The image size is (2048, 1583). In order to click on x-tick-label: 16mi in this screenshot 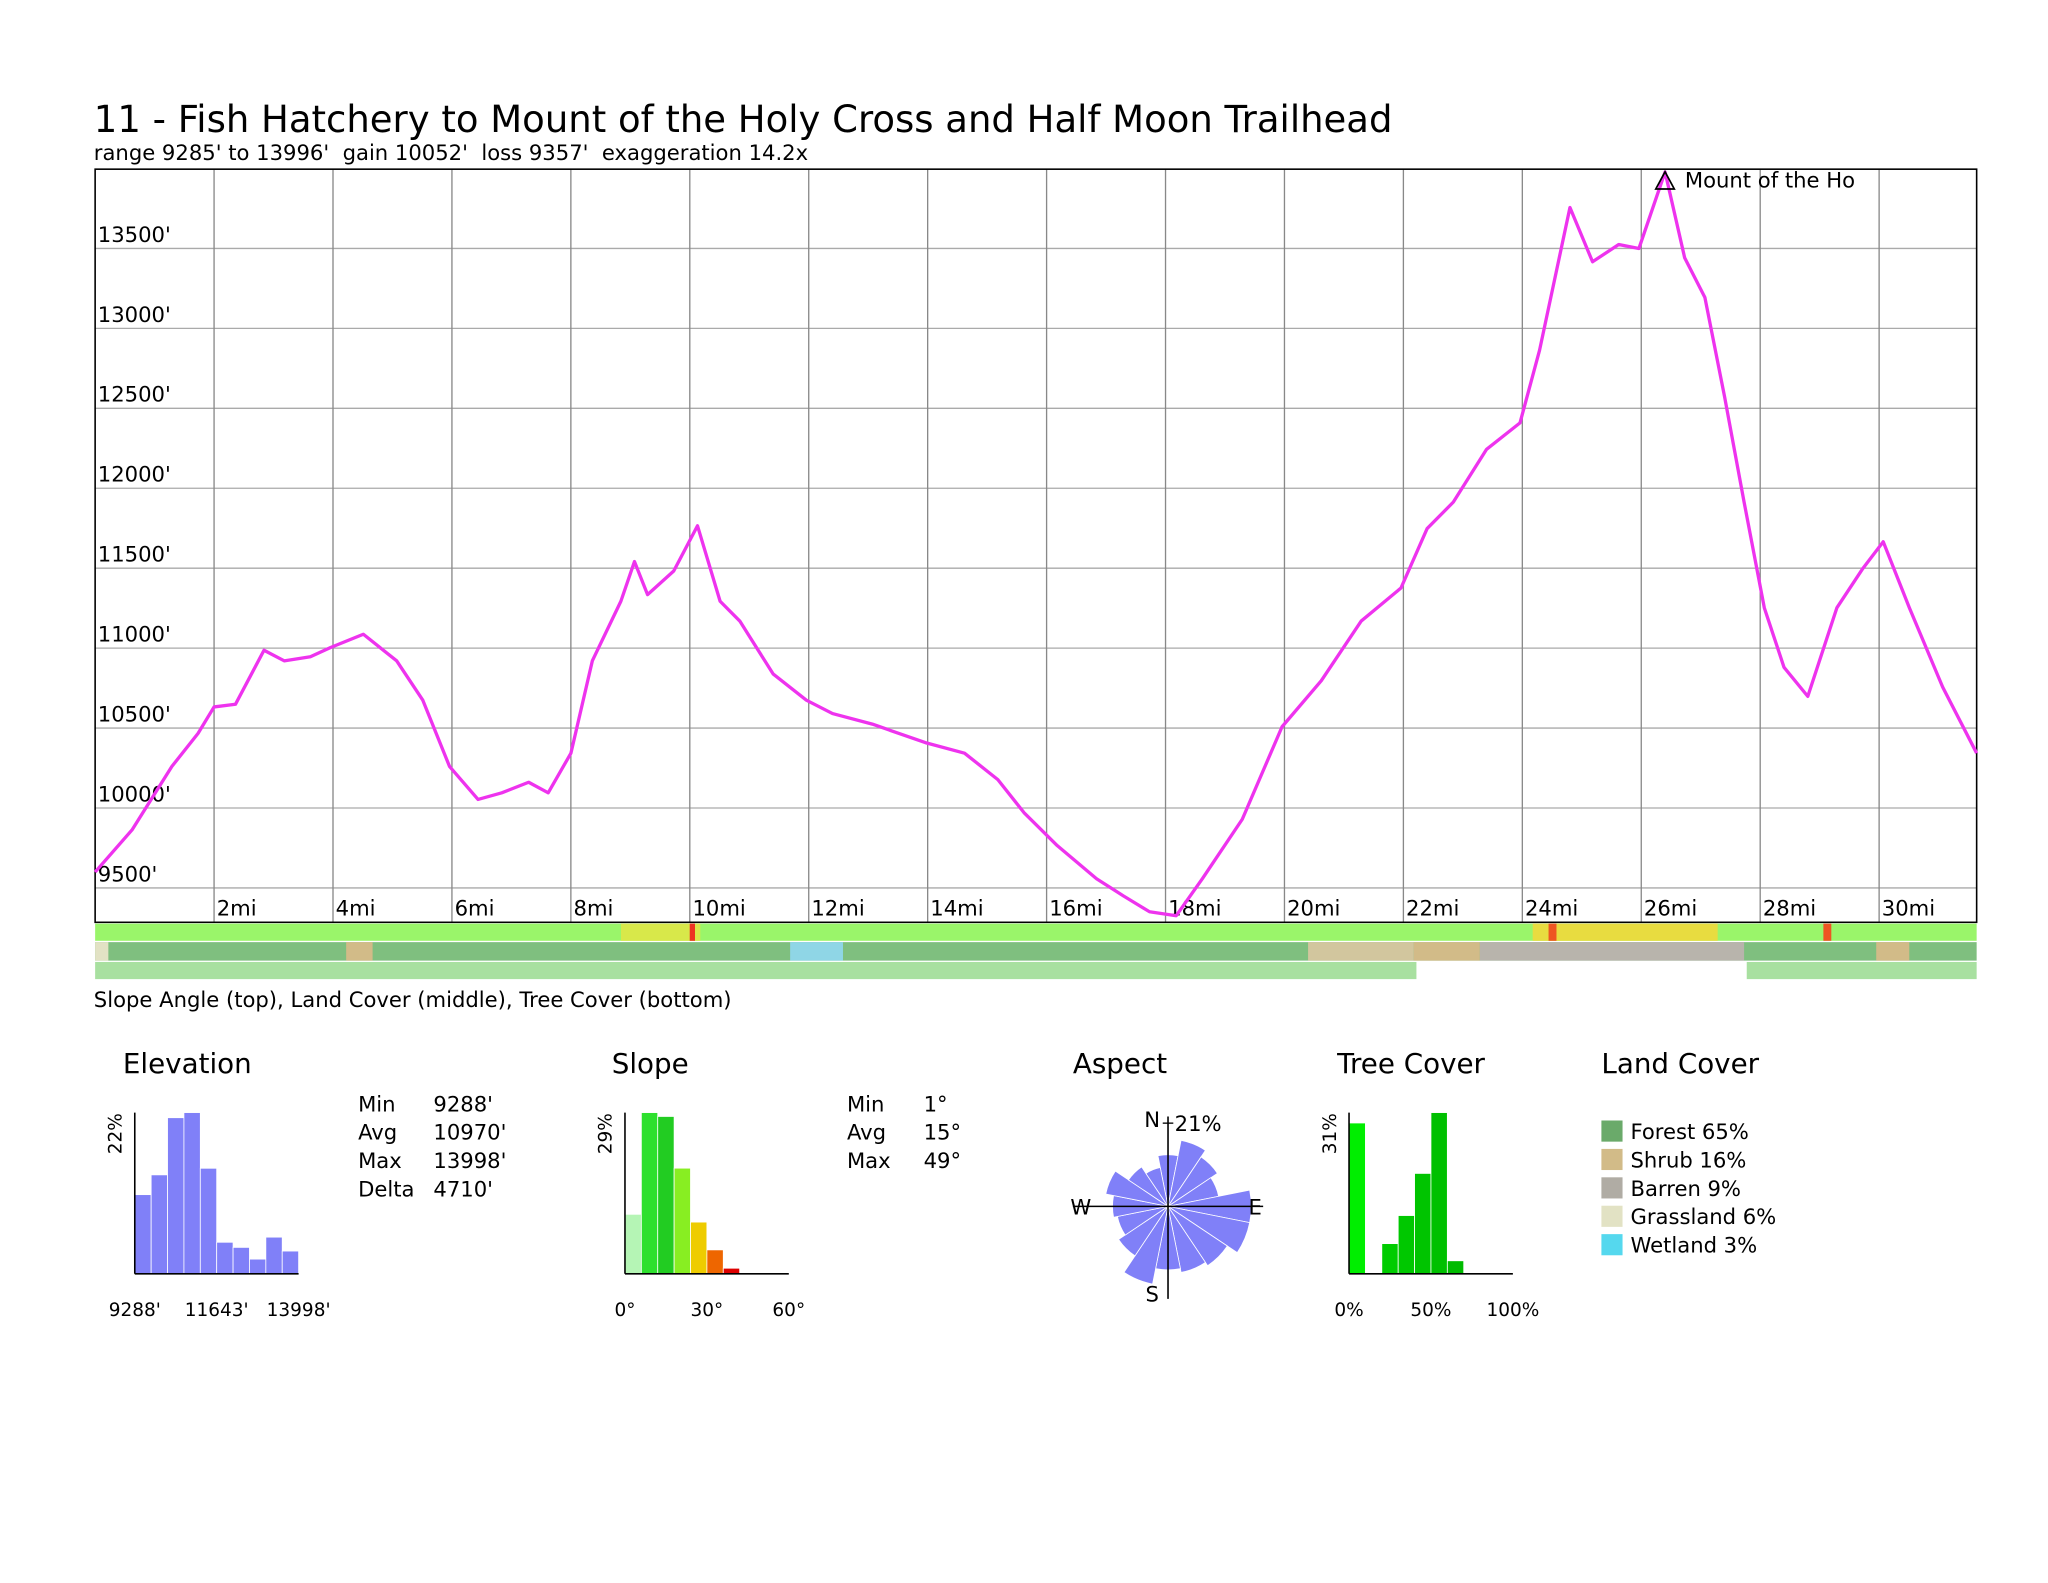, I will do `click(1075, 908)`.